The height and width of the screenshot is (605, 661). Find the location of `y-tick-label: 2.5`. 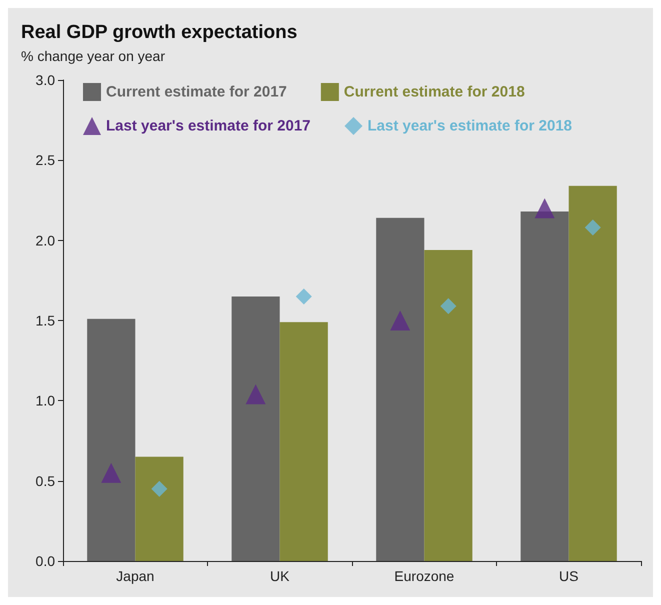

y-tick-label: 2.5 is located at coordinates (46, 160).